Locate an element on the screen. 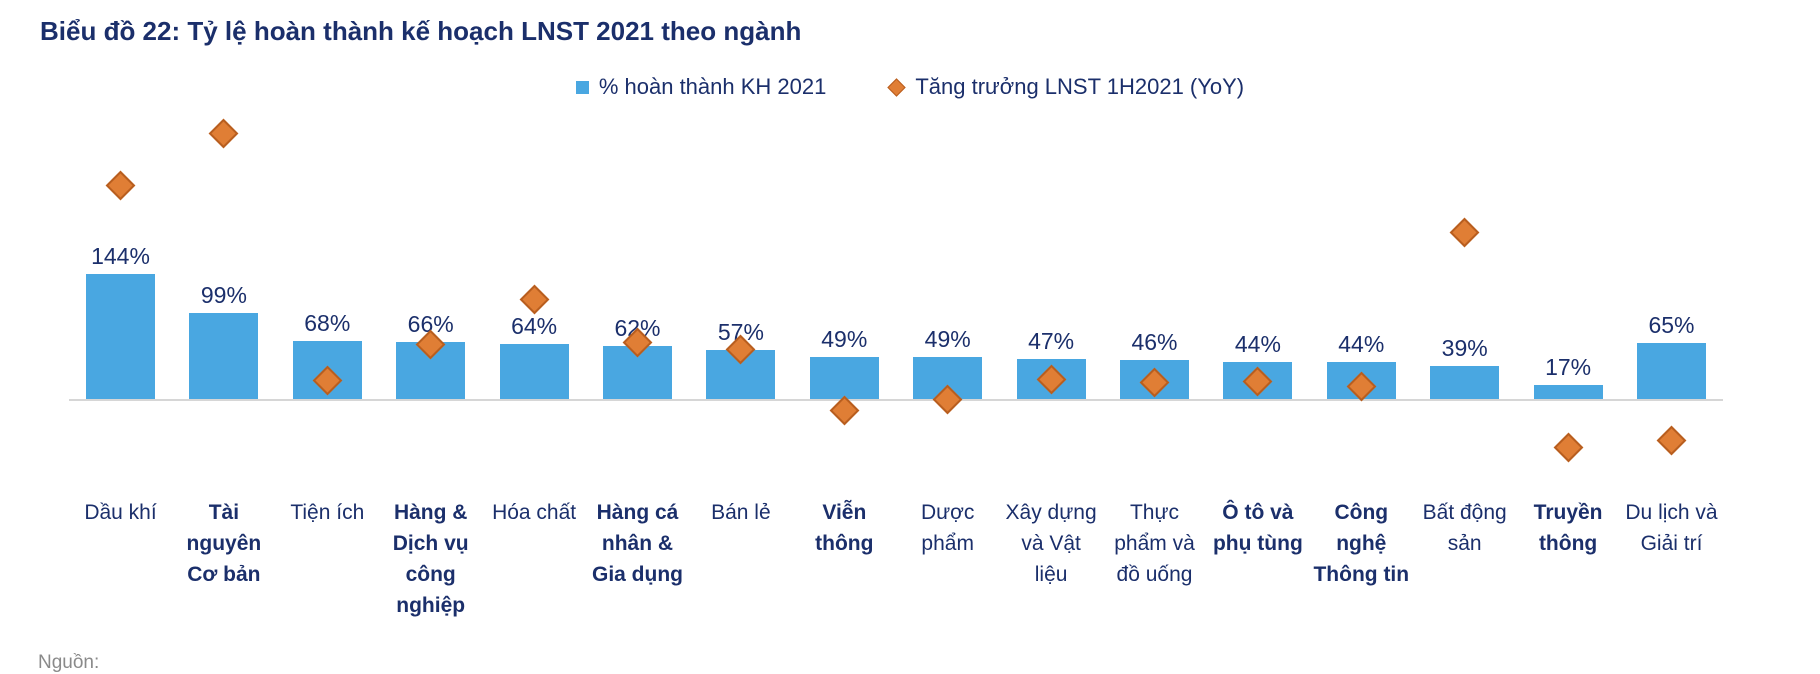 The image size is (1820, 674). legend-label-growth: Tăng trưởng LNST 1H2021 (YoY) is located at coordinates (1080, 86).